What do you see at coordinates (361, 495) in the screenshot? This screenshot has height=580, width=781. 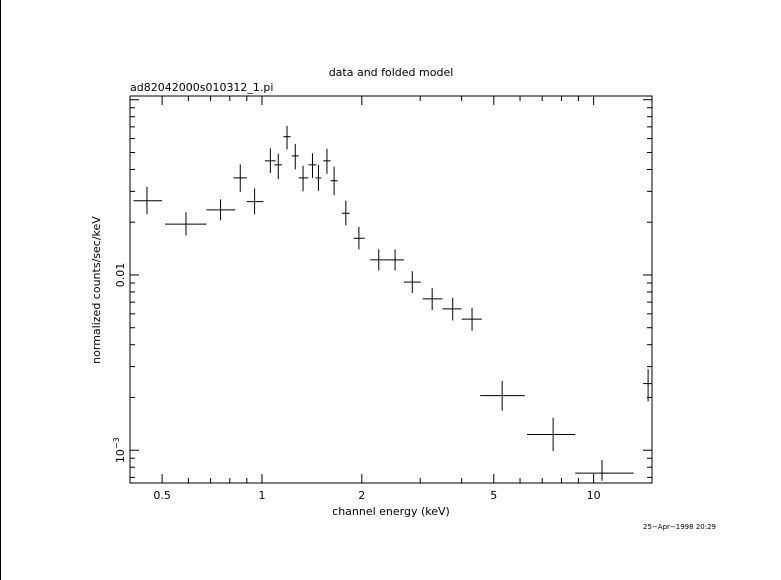 I see `x-tick-label: 2` at bounding box center [361, 495].